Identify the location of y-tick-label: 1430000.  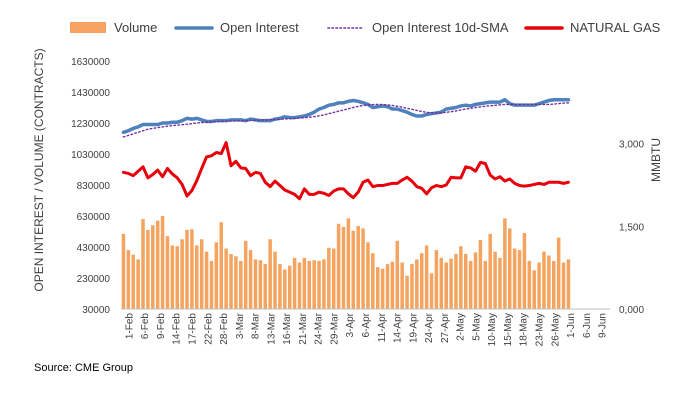
(90, 93).